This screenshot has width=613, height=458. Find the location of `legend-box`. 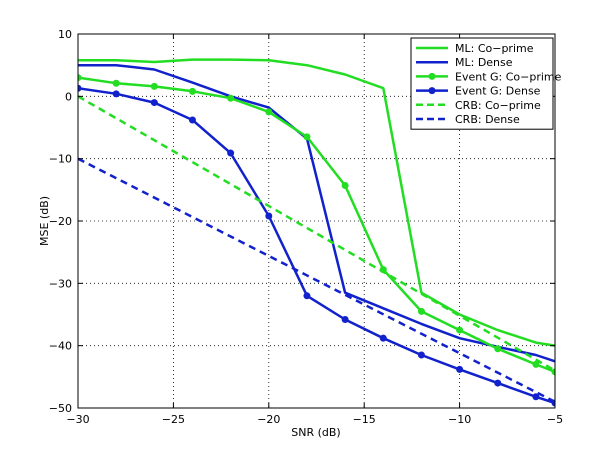

legend-box is located at coordinates (482, 83).